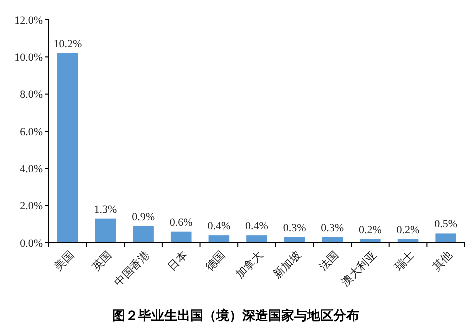  Describe the element at coordinates (28, 58) in the screenshot. I see `y-tick-label: 10.0%` at that location.